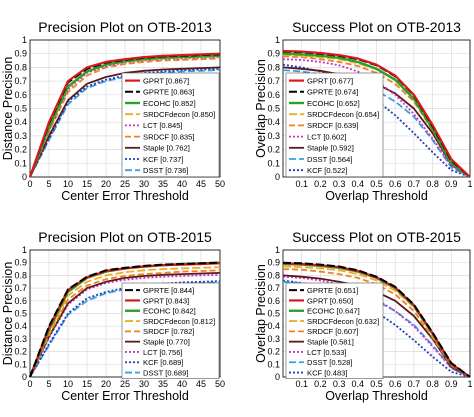  Describe the element at coordinates (343, 321) in the screenshot. I see `legend-entry: SRDCFdecon [0.632]` at that location.